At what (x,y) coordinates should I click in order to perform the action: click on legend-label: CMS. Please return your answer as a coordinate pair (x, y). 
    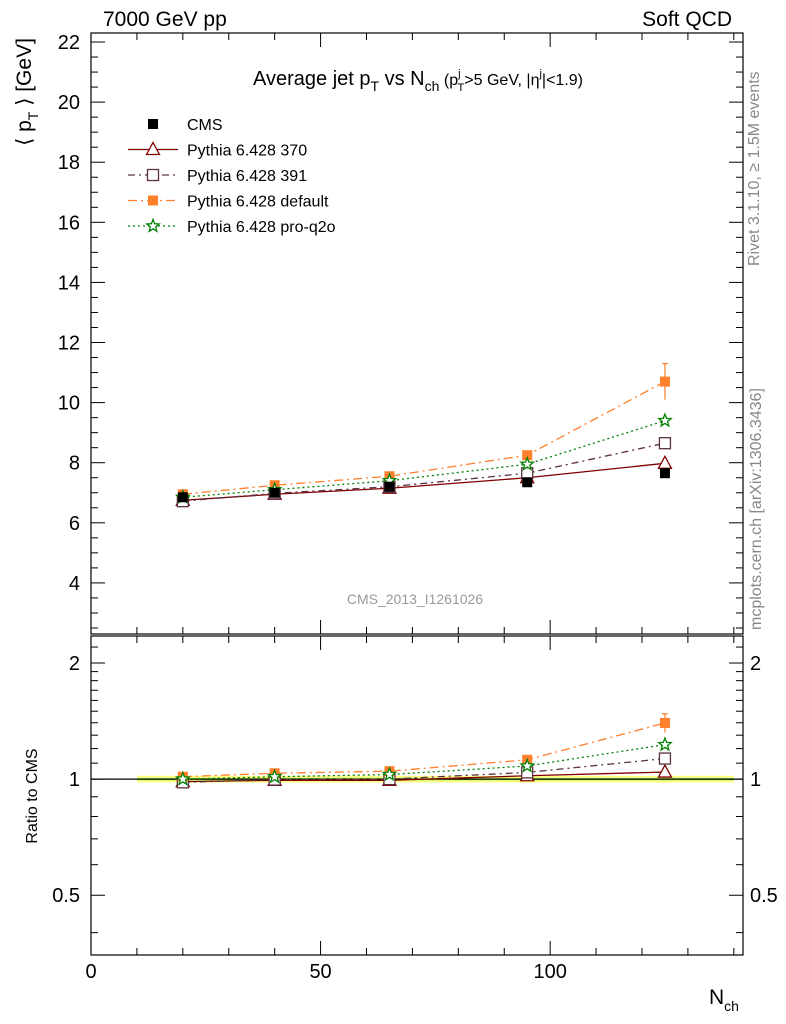
    Looking at the image, I should click on (205, 125).